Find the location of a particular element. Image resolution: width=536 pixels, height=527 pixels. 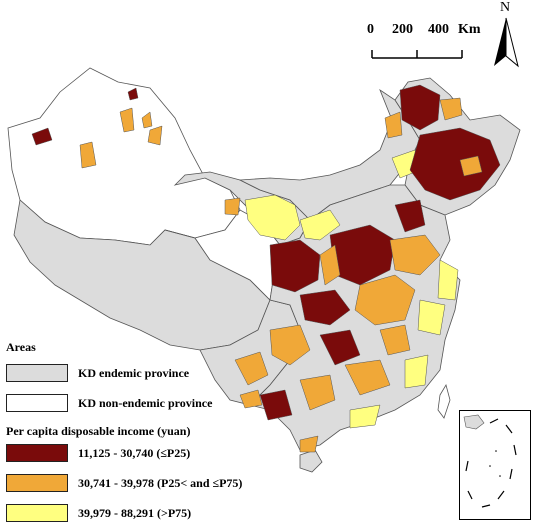

north-label: N is located at coordinates (505, 7).